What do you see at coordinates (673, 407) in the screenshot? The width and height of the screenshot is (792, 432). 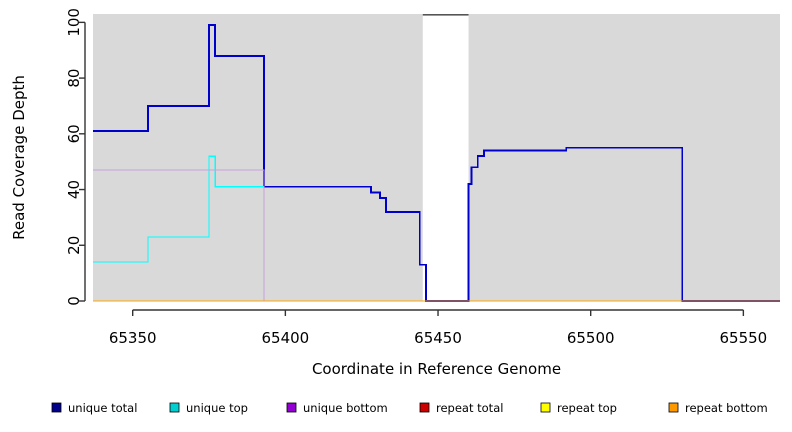 I see `legend-swatch-repeat-bottom` at bounding box center [673, 407].